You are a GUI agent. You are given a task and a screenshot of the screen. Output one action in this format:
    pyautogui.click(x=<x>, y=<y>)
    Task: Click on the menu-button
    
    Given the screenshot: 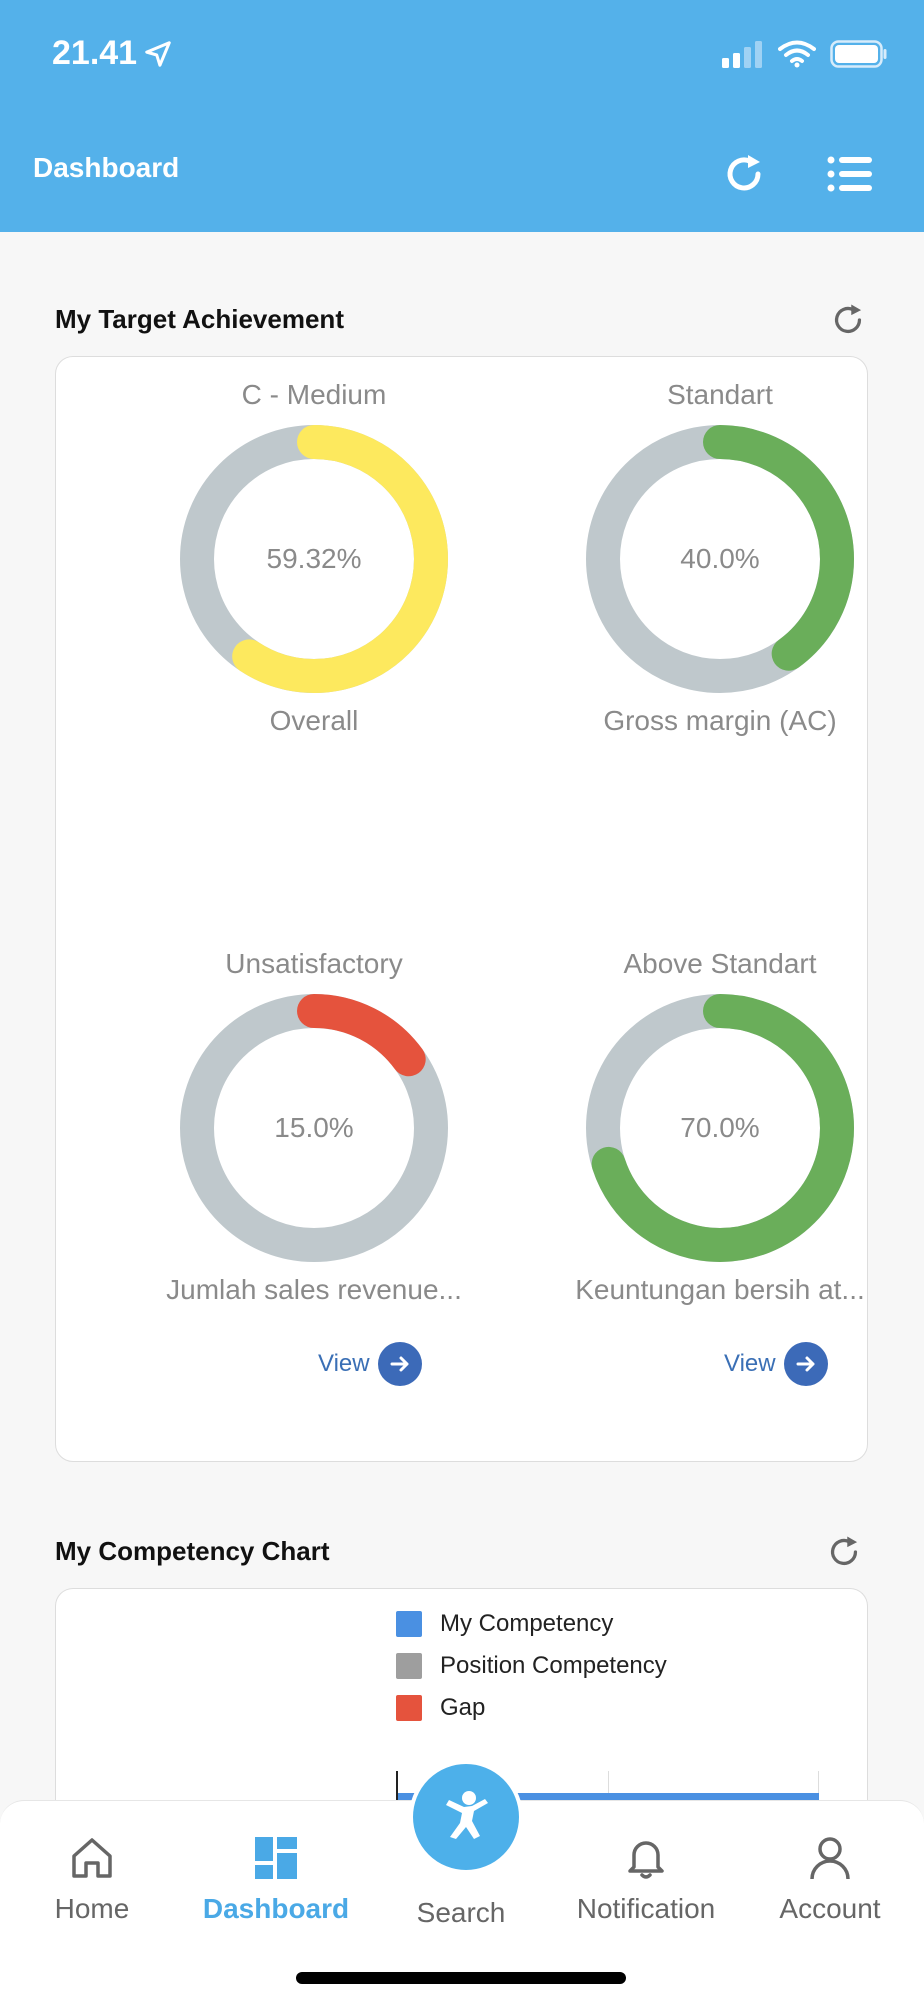 What is the action you would take?
    pyautogui.click(x=850, y=174)
    